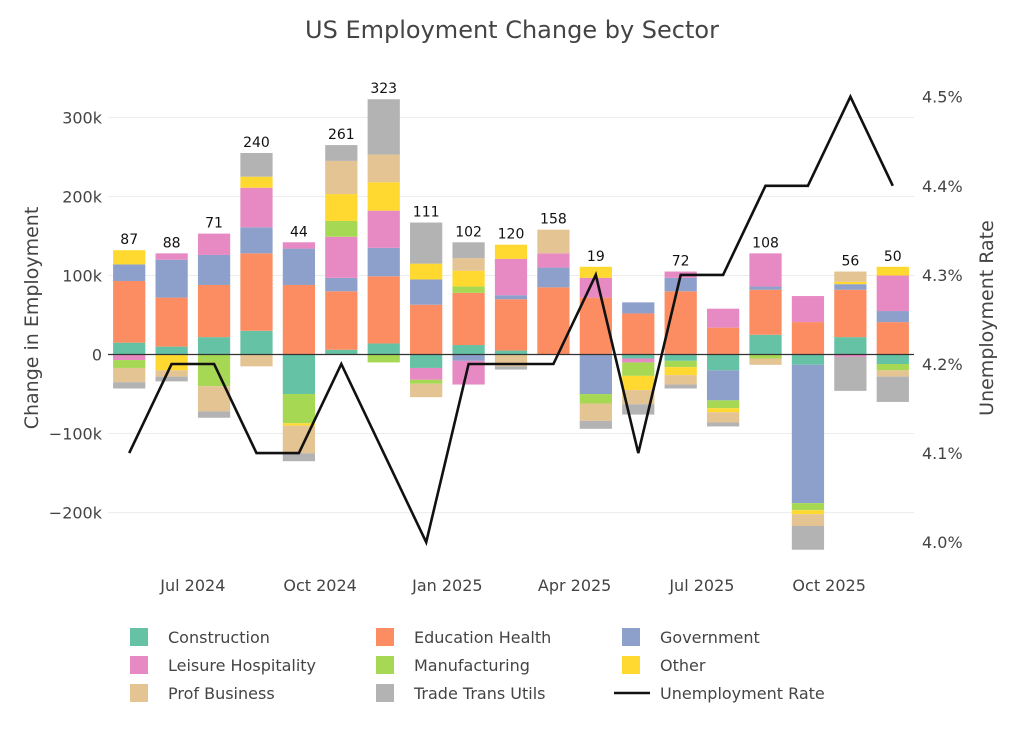 This screenshot has width=1024, height=732. I want to click on bar-total-label: 158, so click(553, 220).